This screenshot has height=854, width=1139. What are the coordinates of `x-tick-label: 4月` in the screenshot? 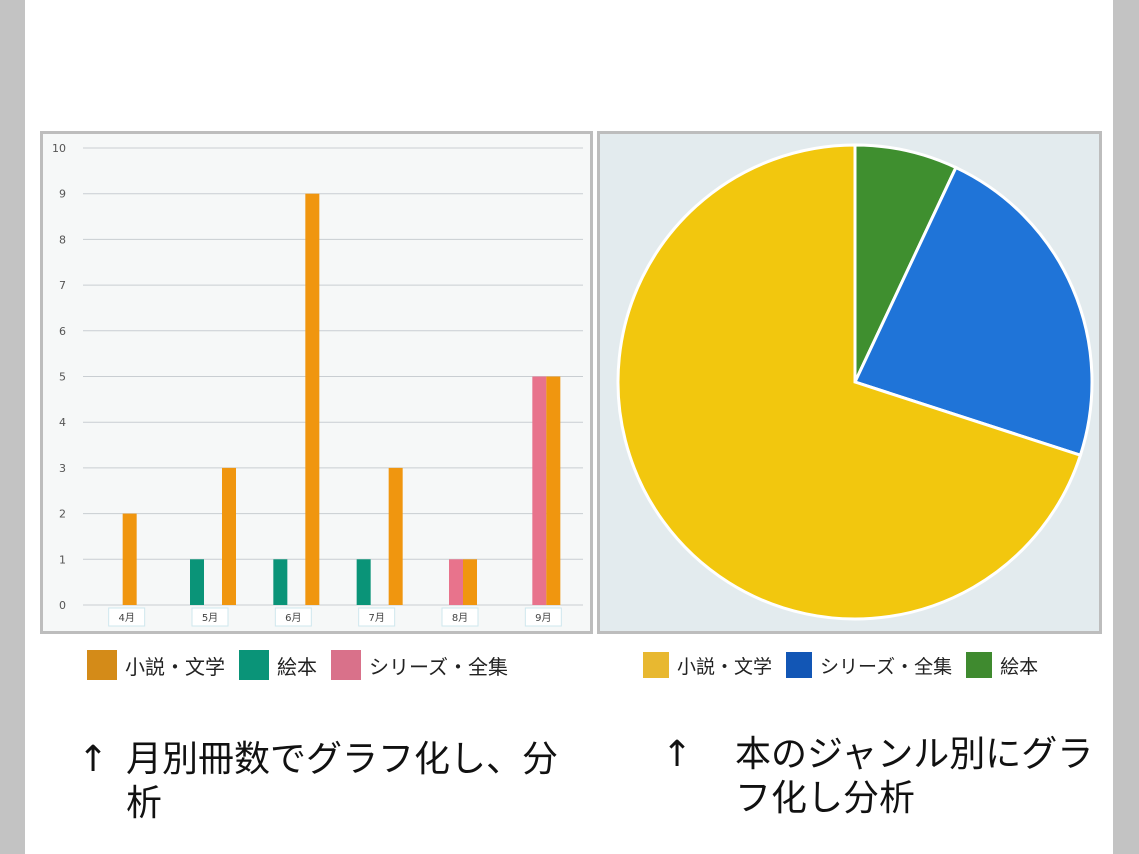 It's located at (126, 618).